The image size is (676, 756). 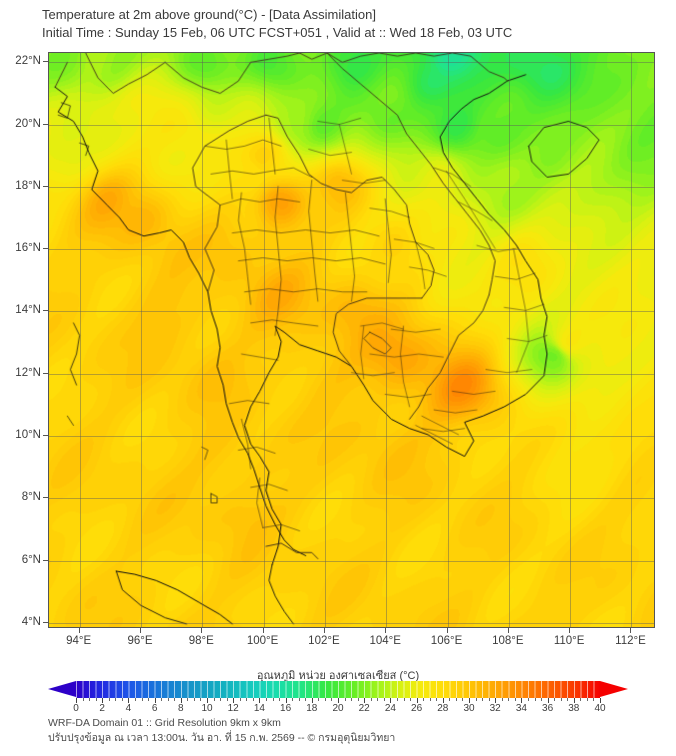 I want to click on lat-tick-label: 8°N, so click(x=31, y=497).